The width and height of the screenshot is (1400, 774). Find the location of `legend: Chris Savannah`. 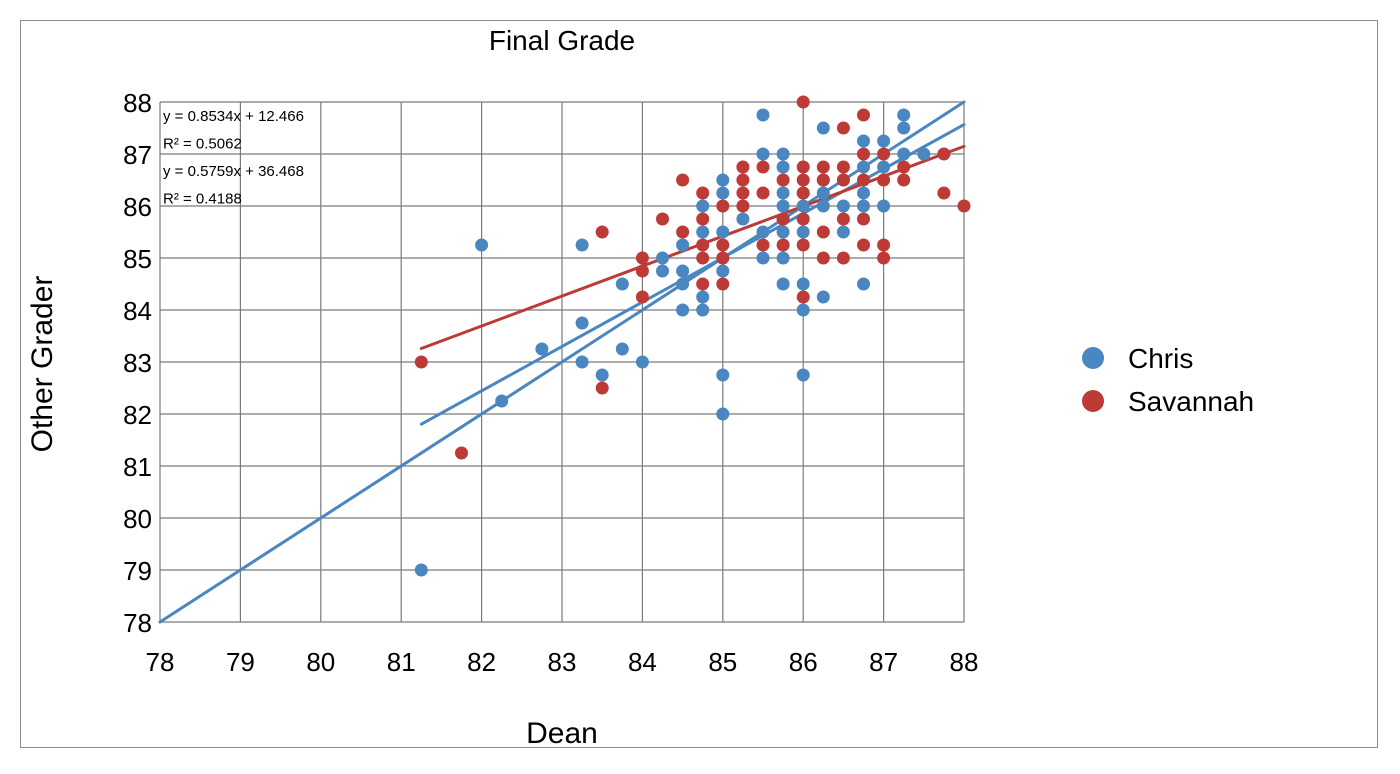

legend: Chris Savannah is located at coordinates (1168, 380).